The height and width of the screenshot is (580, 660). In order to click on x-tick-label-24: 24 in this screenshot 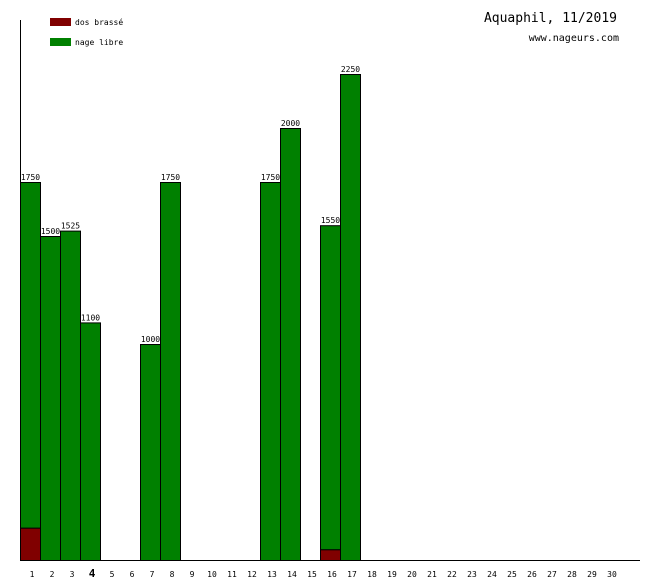, I will do `click(492, 574)`.